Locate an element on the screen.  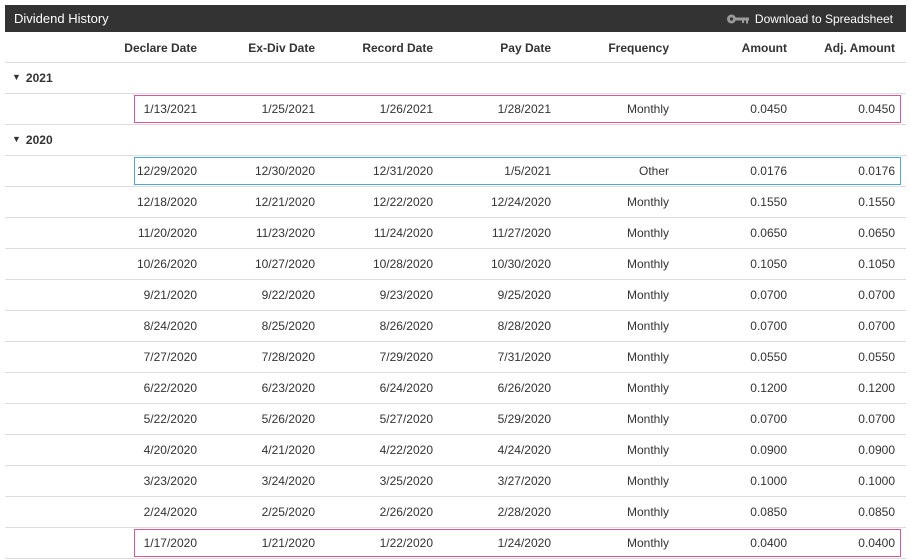
declare-date-cell: 12/29/2020 is located at coordinates (166, 171).